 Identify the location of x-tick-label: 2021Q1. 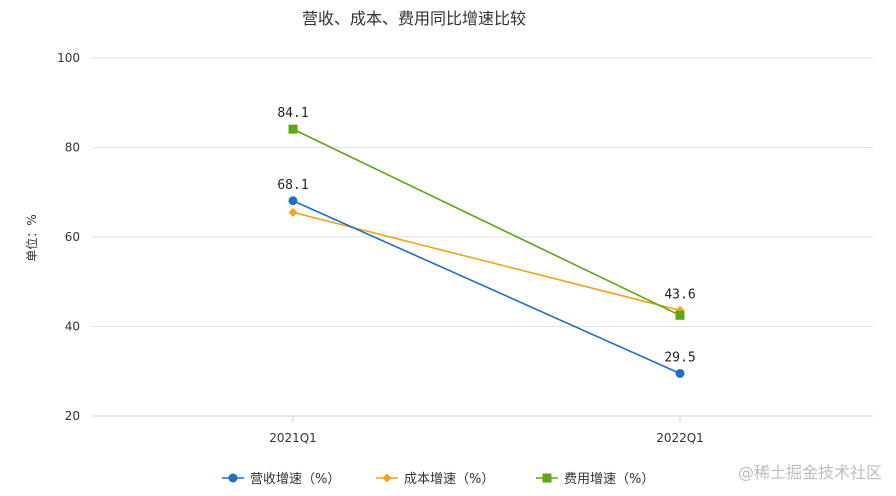
(293, 438).